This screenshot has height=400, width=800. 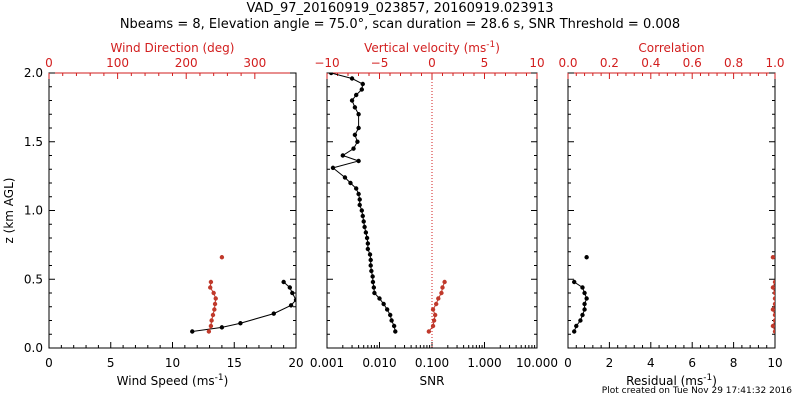 I want to click on x-tick-label: 4, so click(x=651, y=363).